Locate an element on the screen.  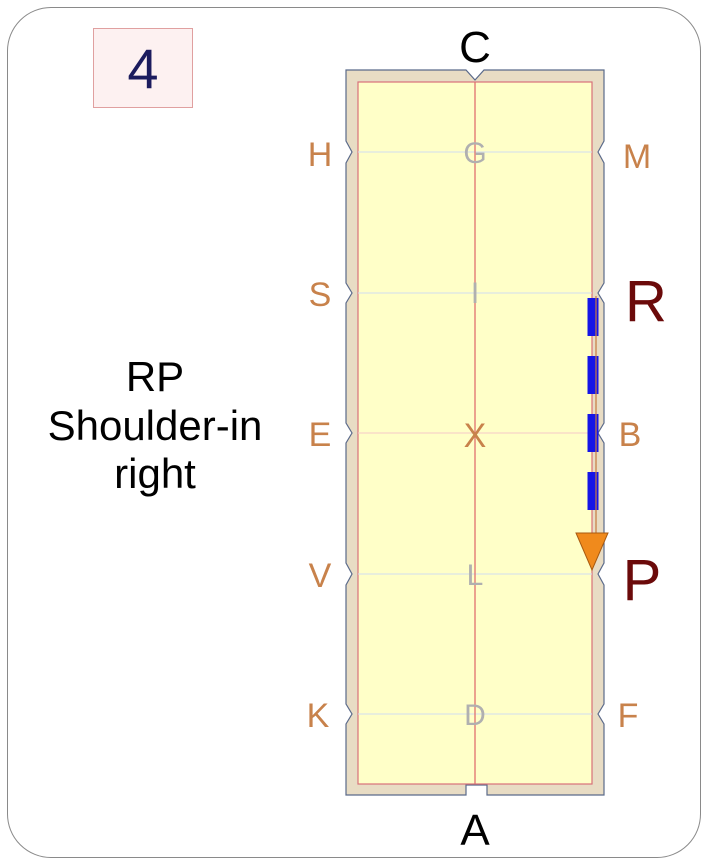
right-letters: M R B P F is located at coordinates (642, 436).